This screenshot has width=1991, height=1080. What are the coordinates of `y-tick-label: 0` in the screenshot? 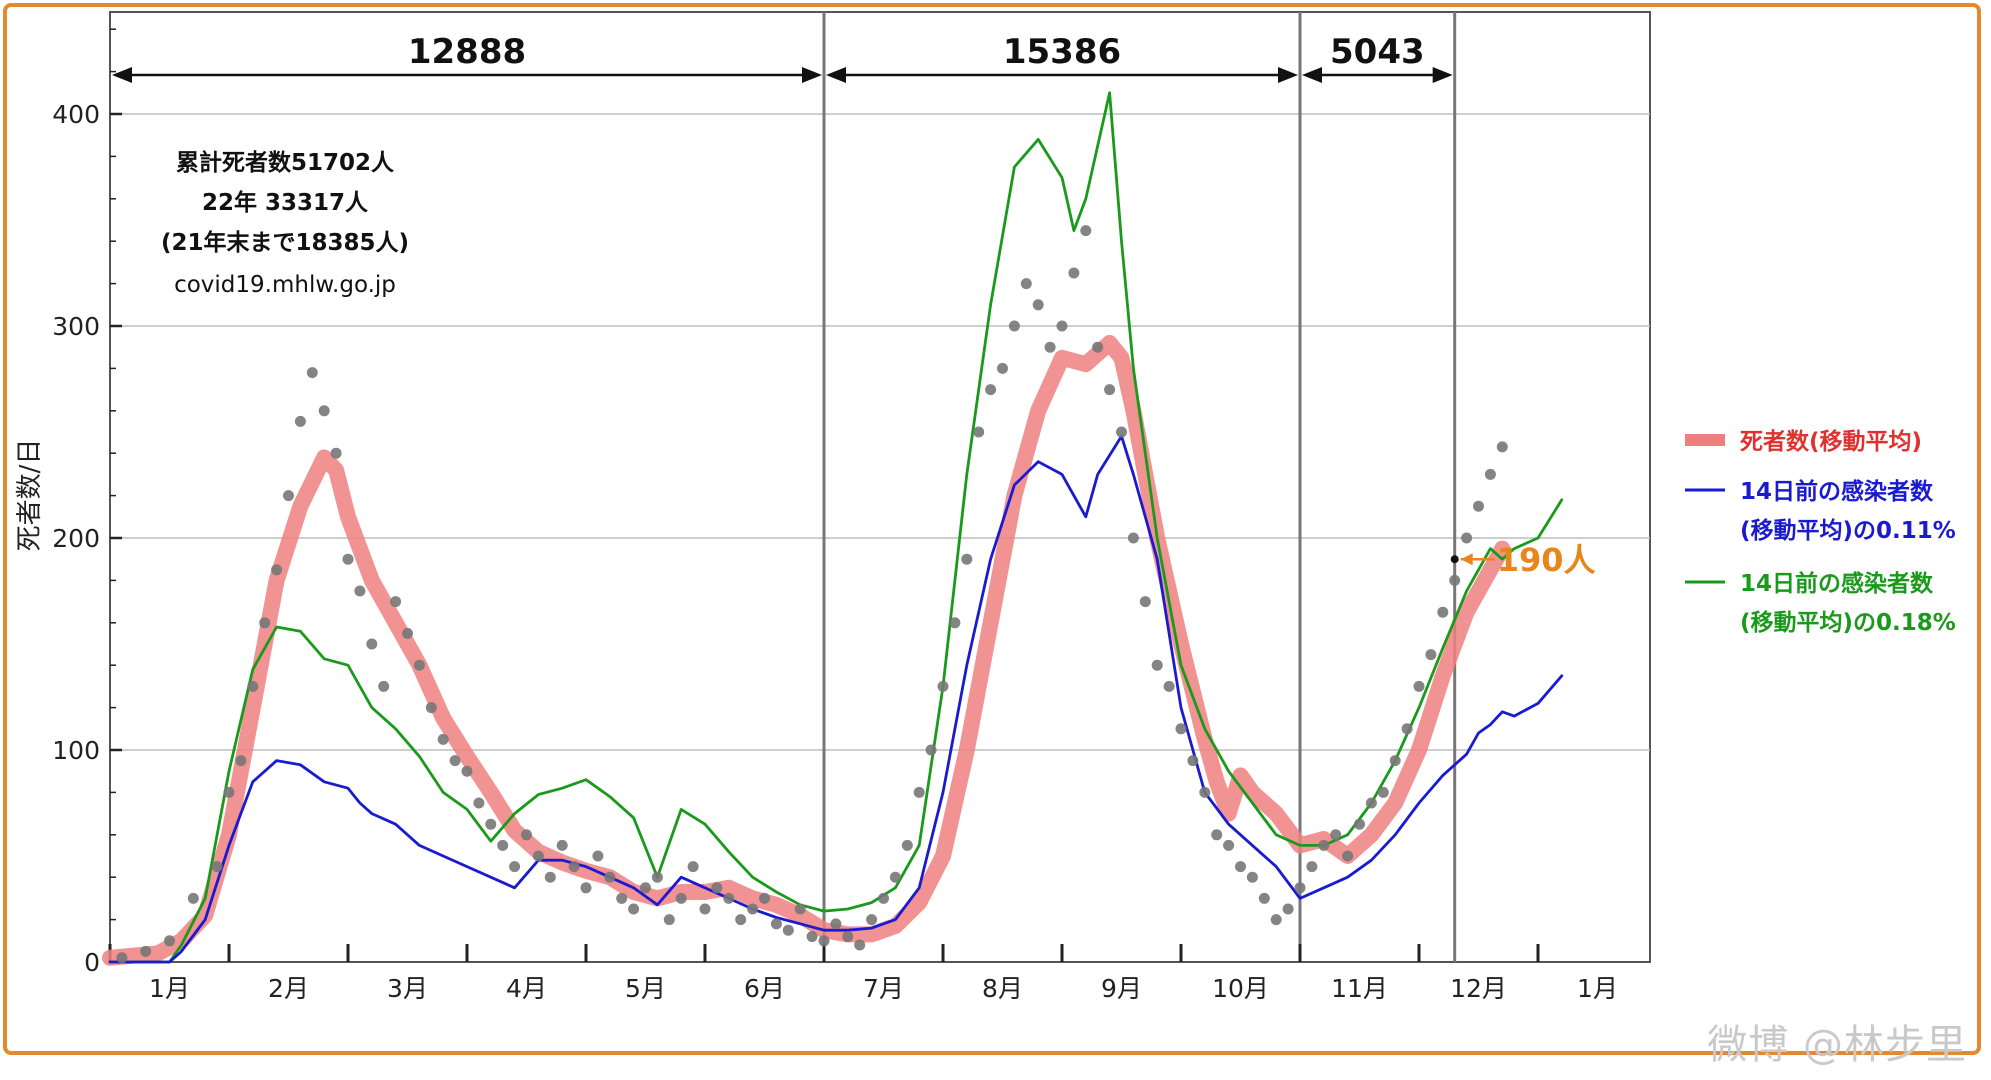 It's located at (92, 962).